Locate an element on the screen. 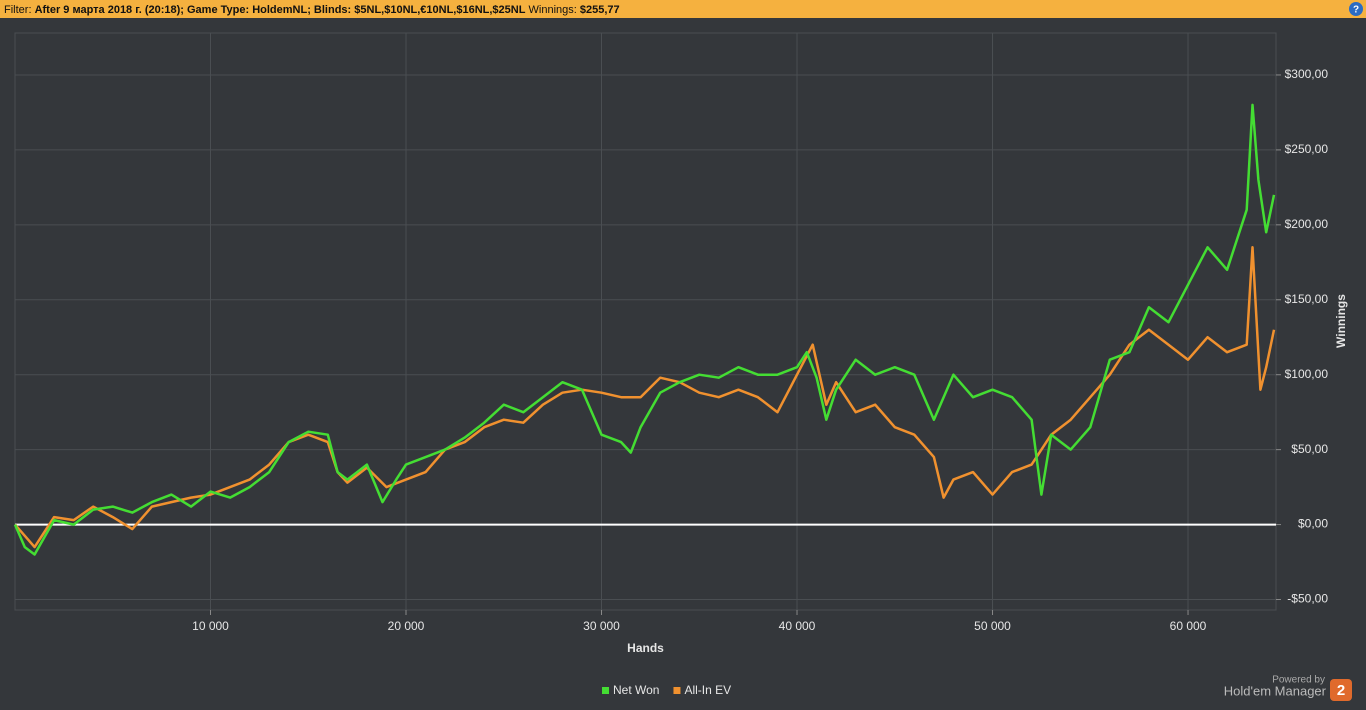 Image resolution: width=1366 pixels, height=710 pixels. x-tick-label: 20 000 is located at coordinates (406, 626).